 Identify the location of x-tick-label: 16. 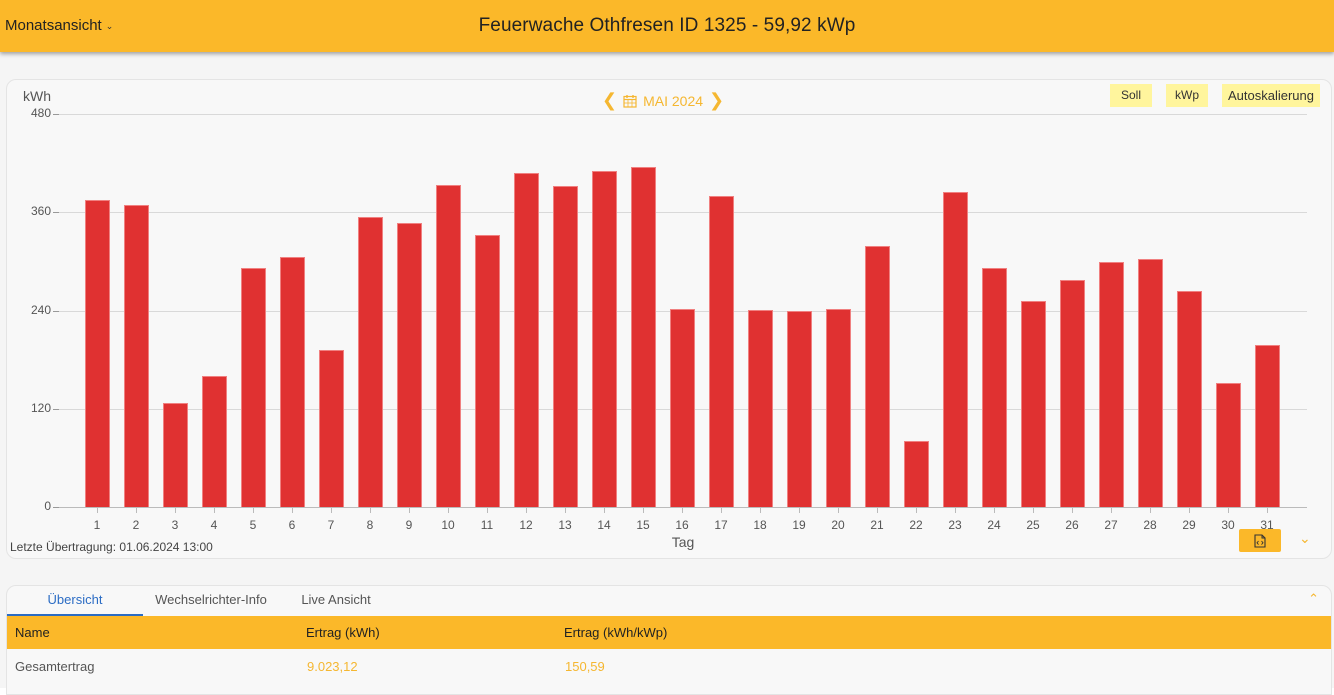
(682, 525).